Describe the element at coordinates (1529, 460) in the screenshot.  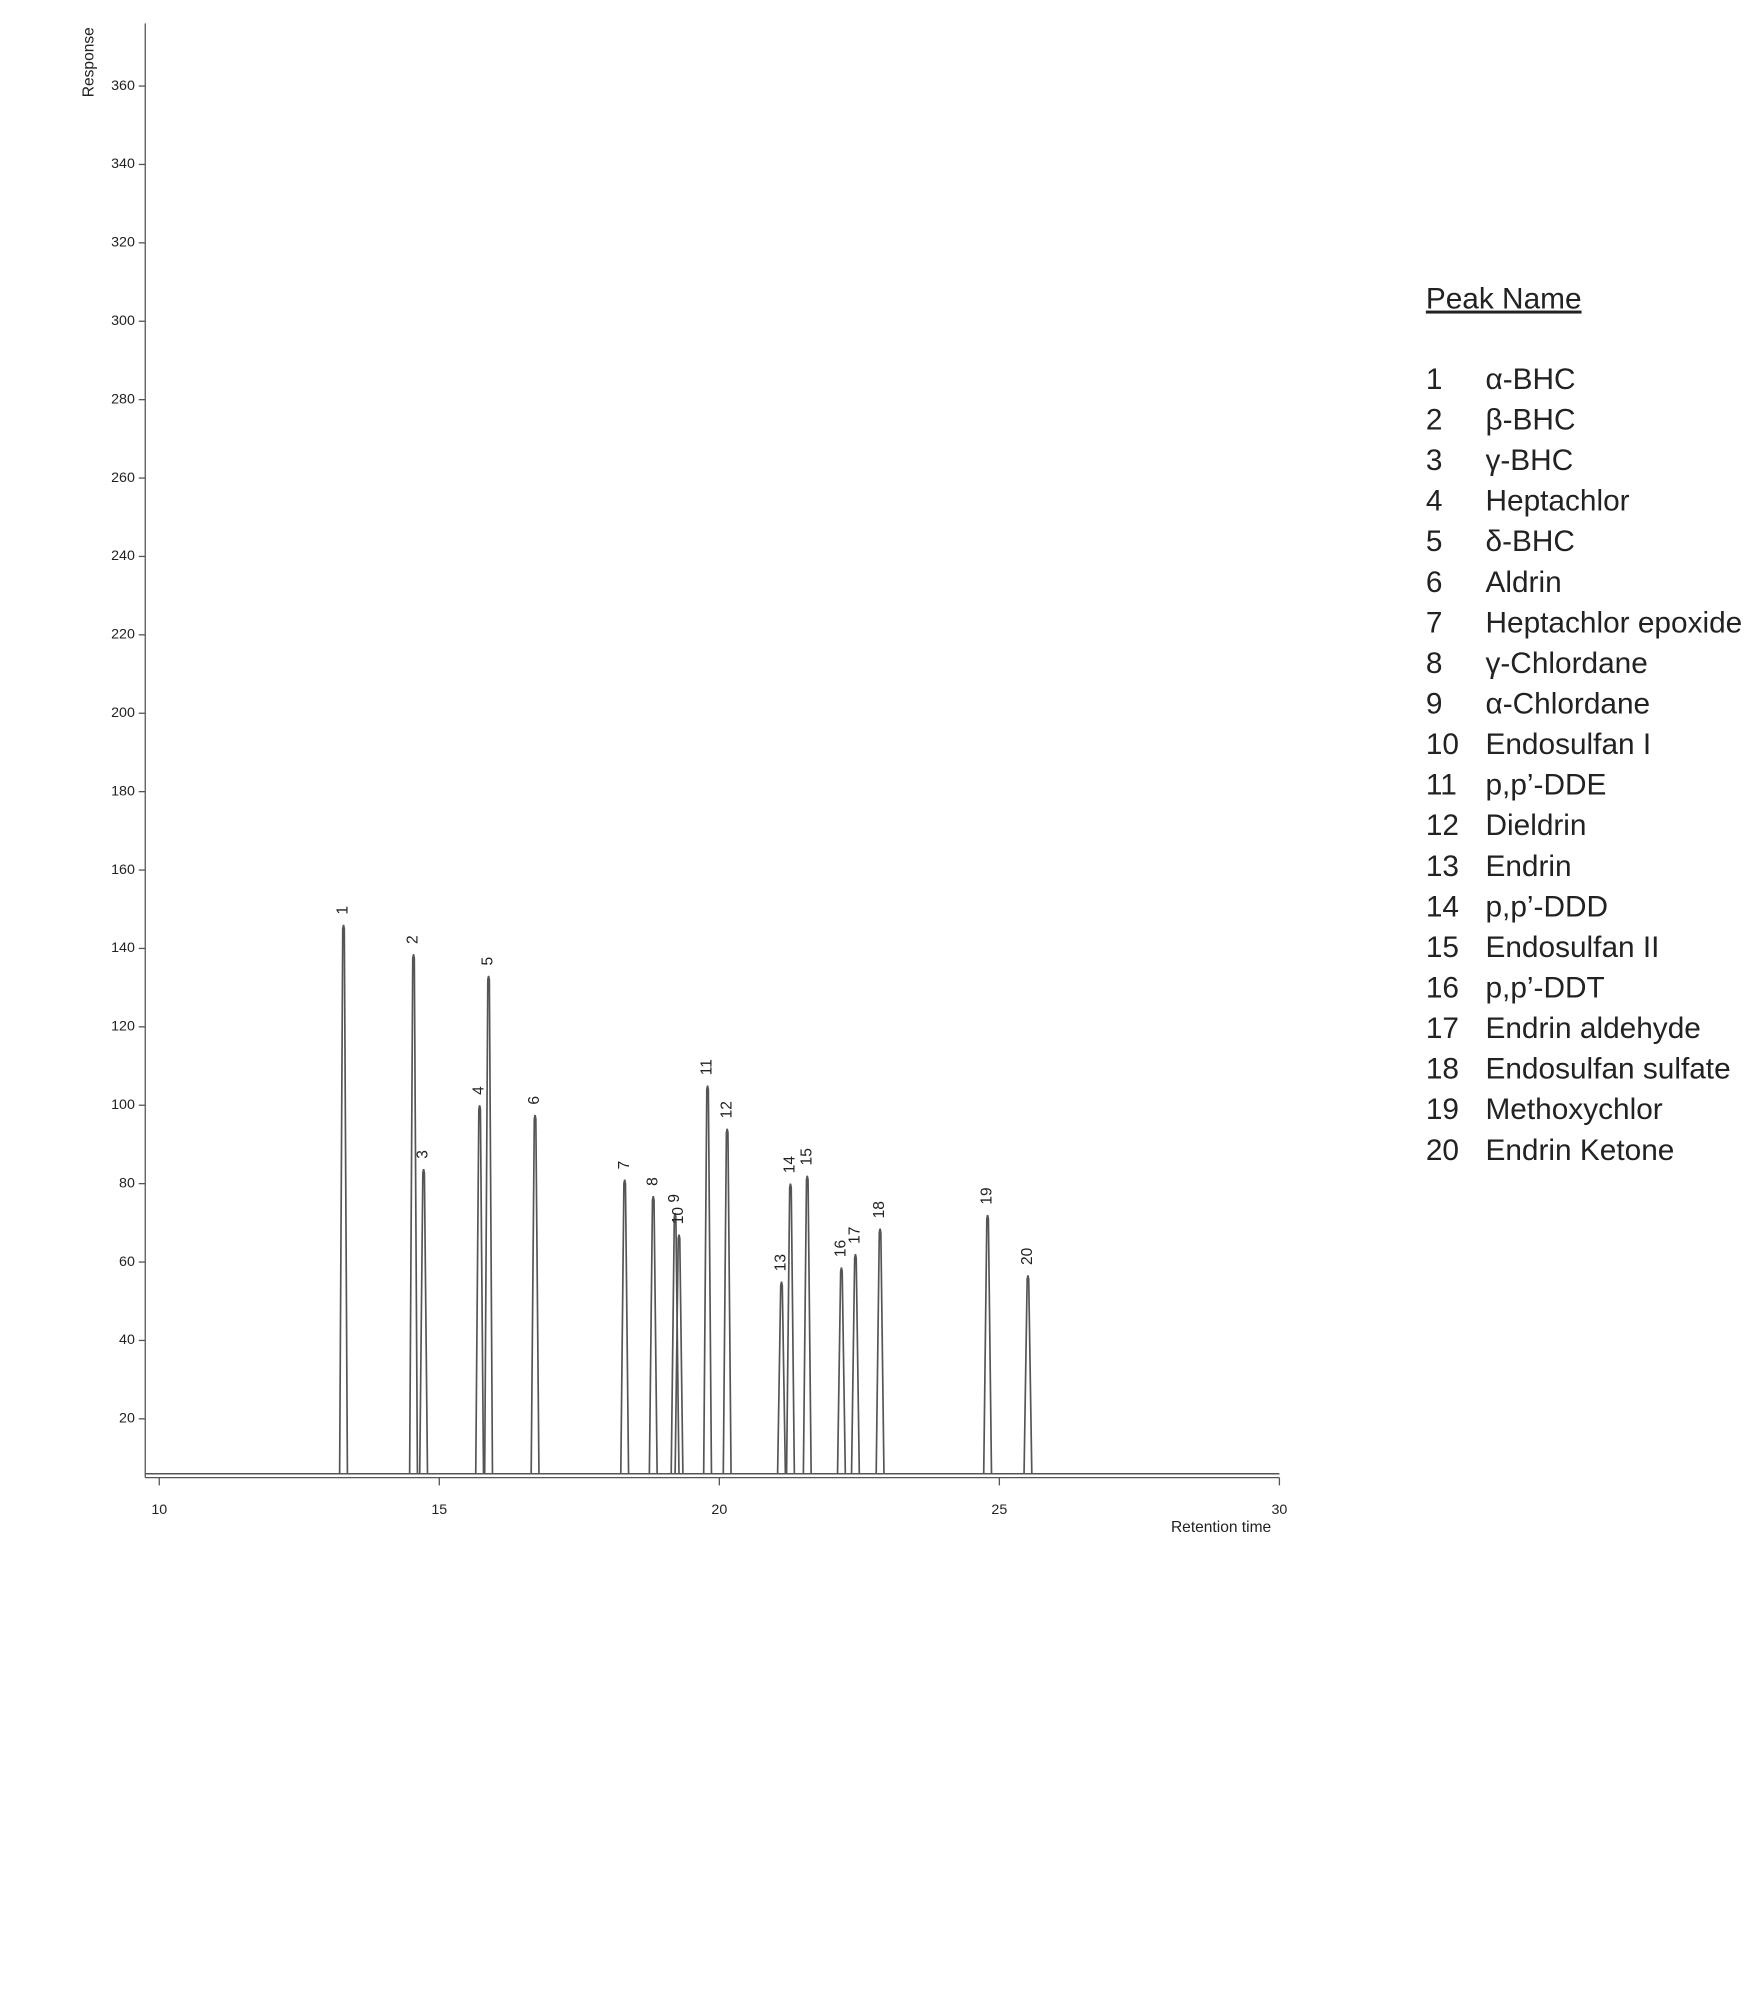
I see `legend-name: γ-BHC` at that location.